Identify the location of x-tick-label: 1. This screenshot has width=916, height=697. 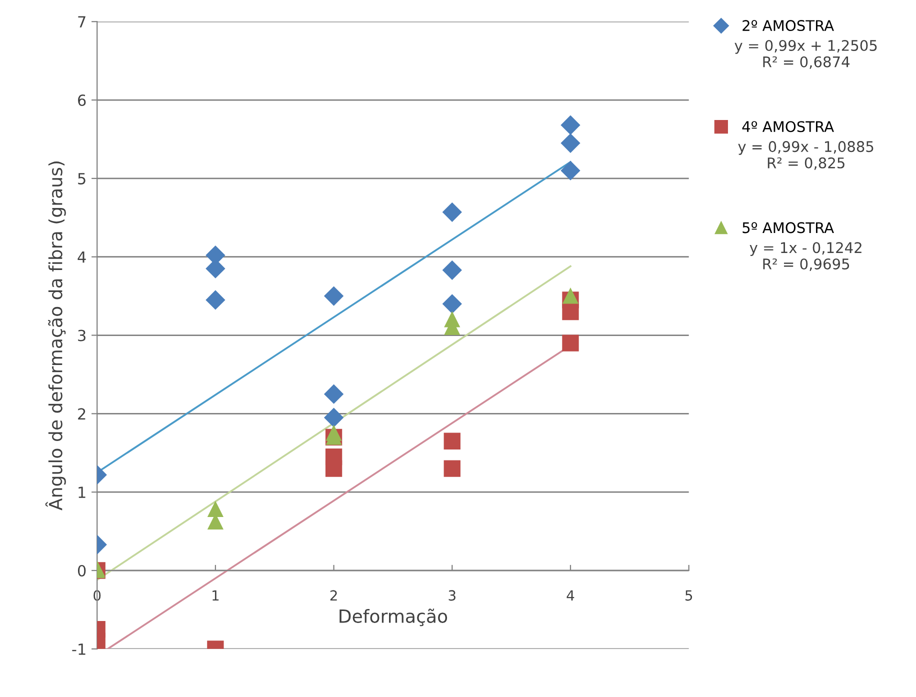
(215, 595).